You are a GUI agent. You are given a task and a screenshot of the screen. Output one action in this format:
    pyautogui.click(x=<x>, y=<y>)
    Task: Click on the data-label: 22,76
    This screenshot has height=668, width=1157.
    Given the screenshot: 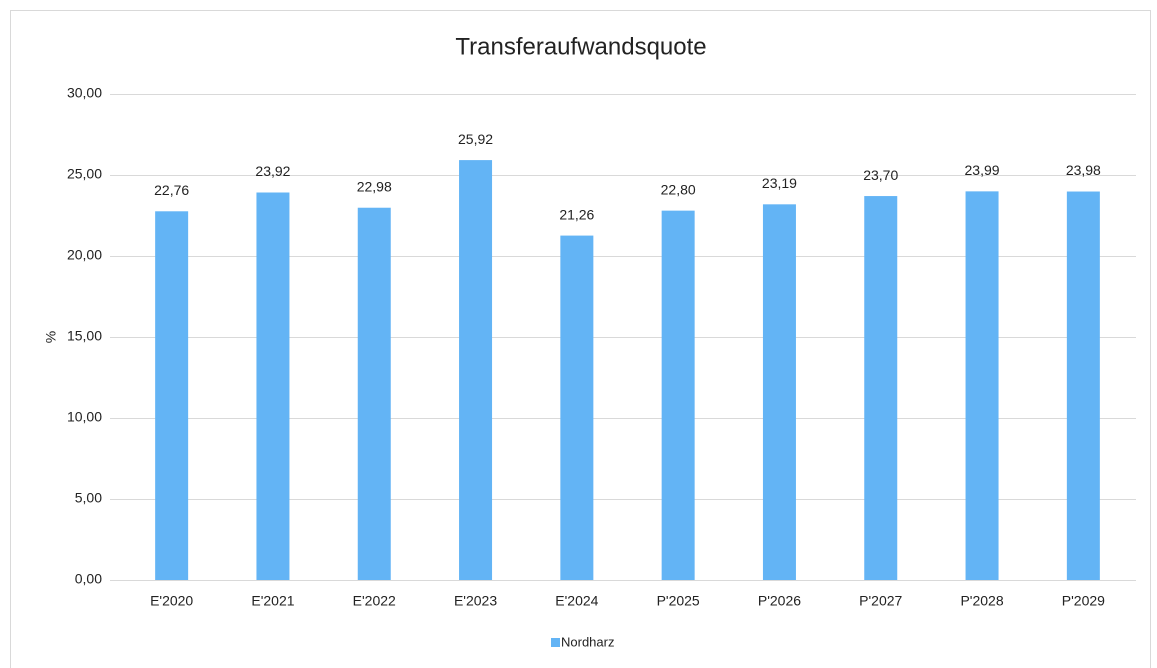 What is the action you would take?
    pyautogui.click(x=171, y=190)
    